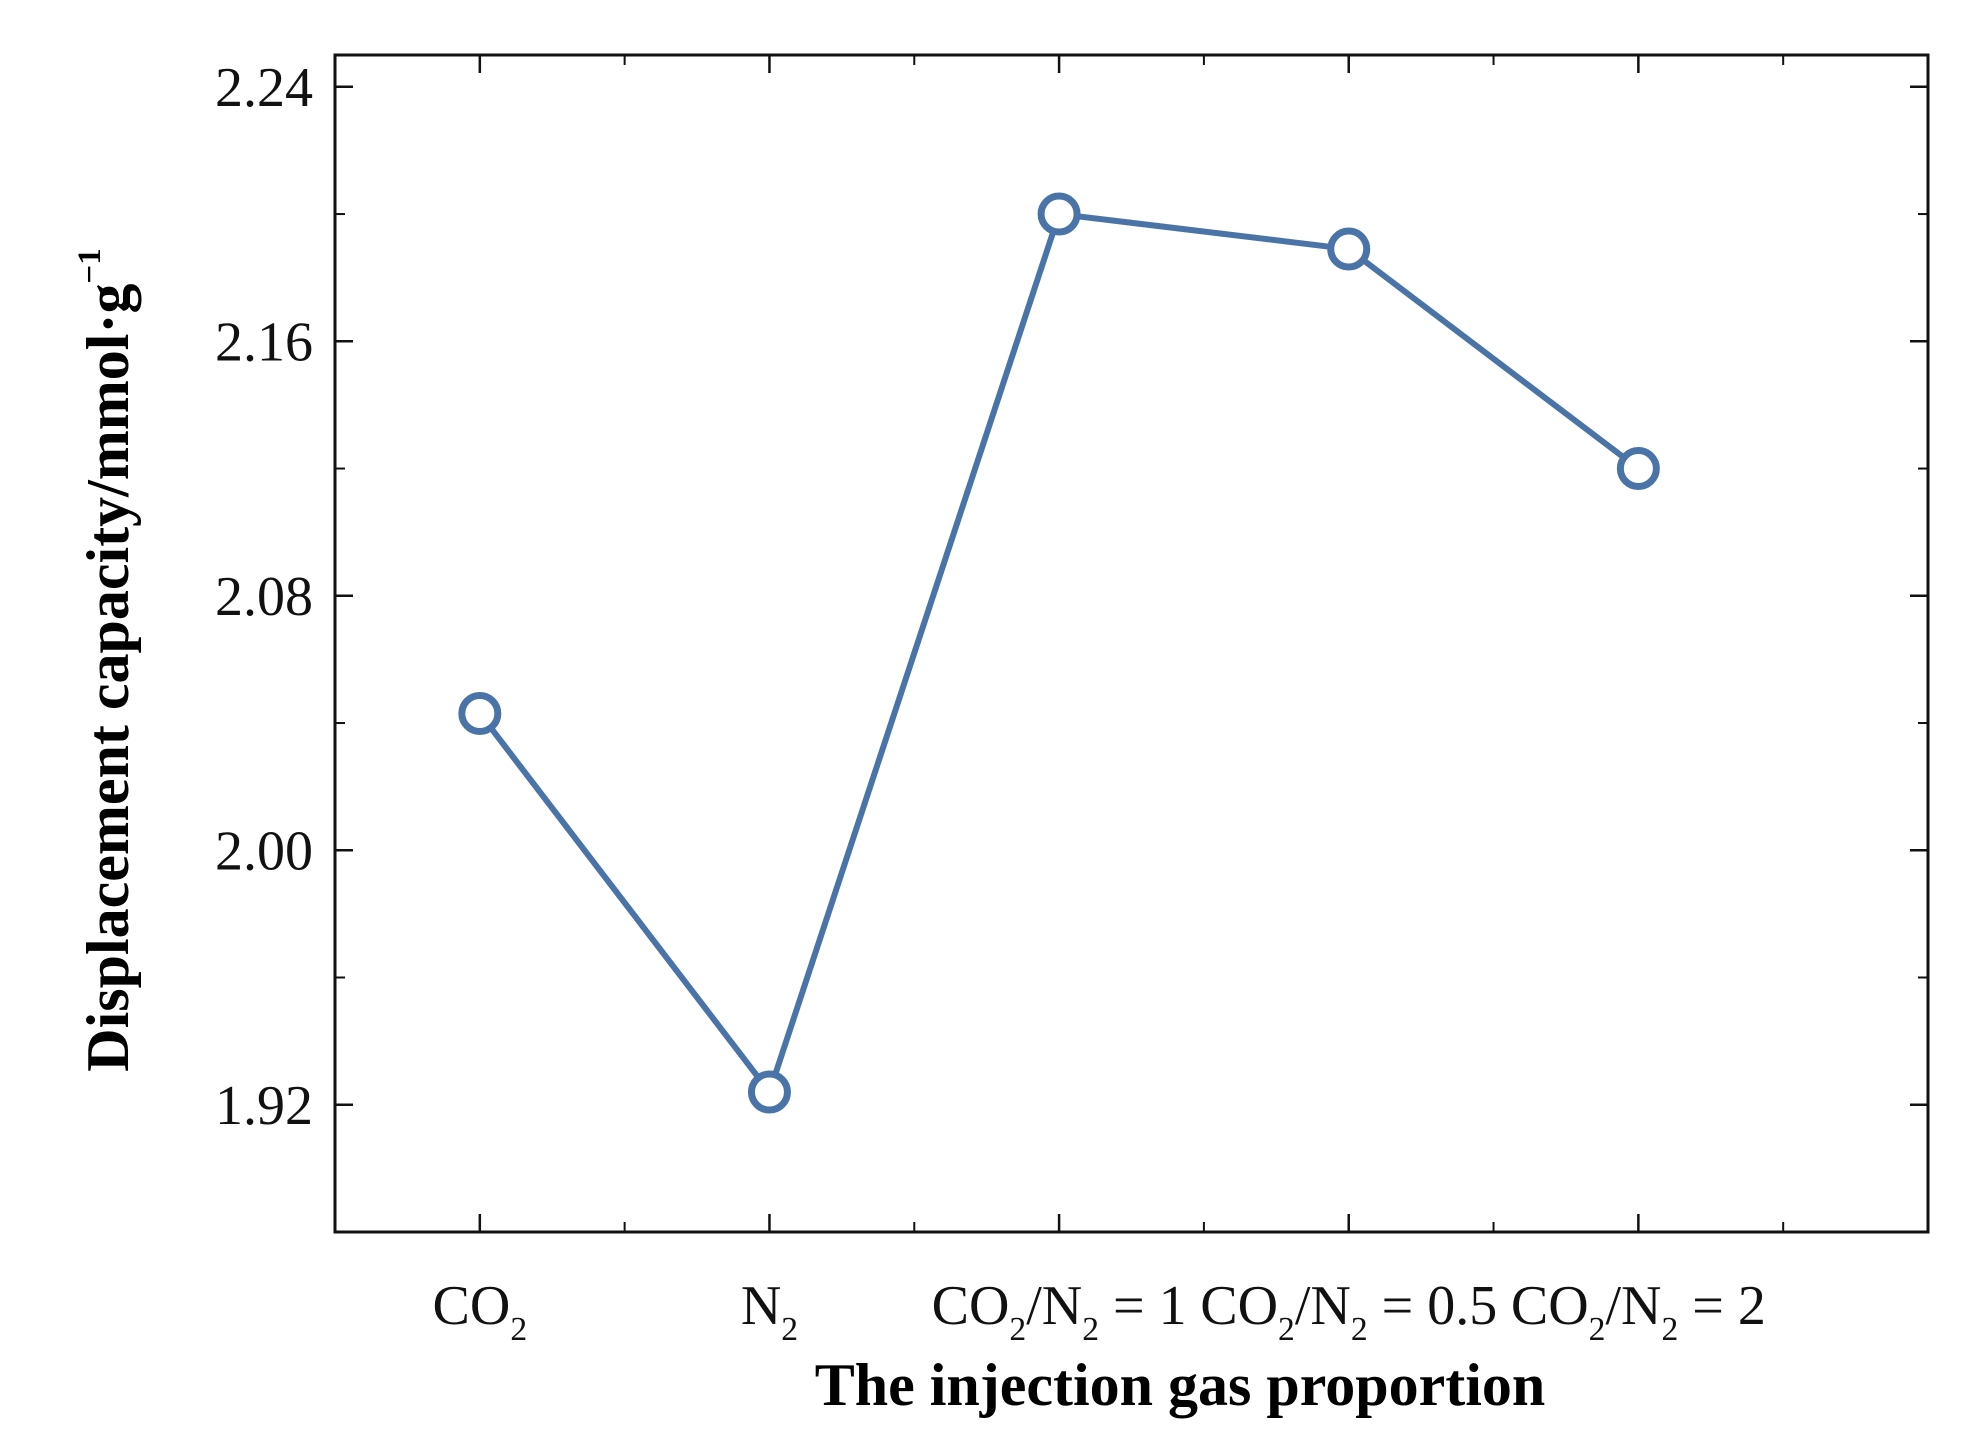 This screenshot has height=1441, width=1976. Describe the element at coordinates (264, 342) in the screenshot. I see `y-tick-label: 2.16` at that location.